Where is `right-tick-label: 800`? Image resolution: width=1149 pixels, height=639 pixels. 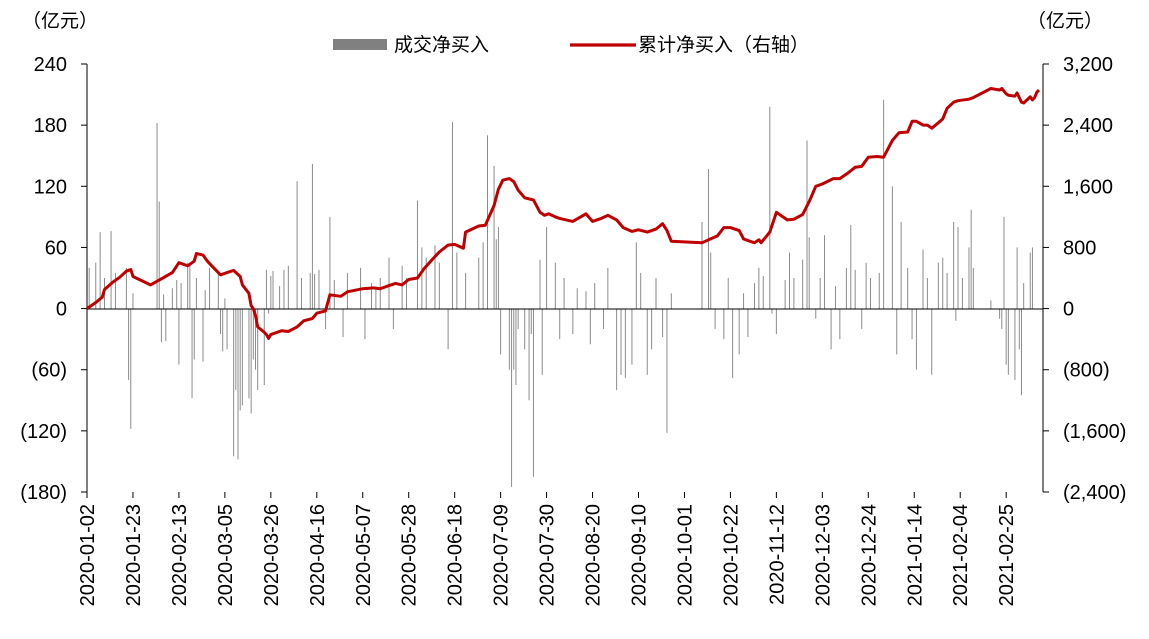
right-tick-label: 800 is located at coordinates (1079, 248).